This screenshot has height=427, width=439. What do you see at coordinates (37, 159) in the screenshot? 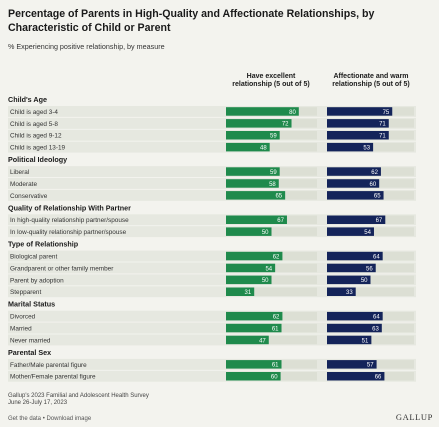
I see `group-label: Political Ideology` at bounding box center [37, 159].